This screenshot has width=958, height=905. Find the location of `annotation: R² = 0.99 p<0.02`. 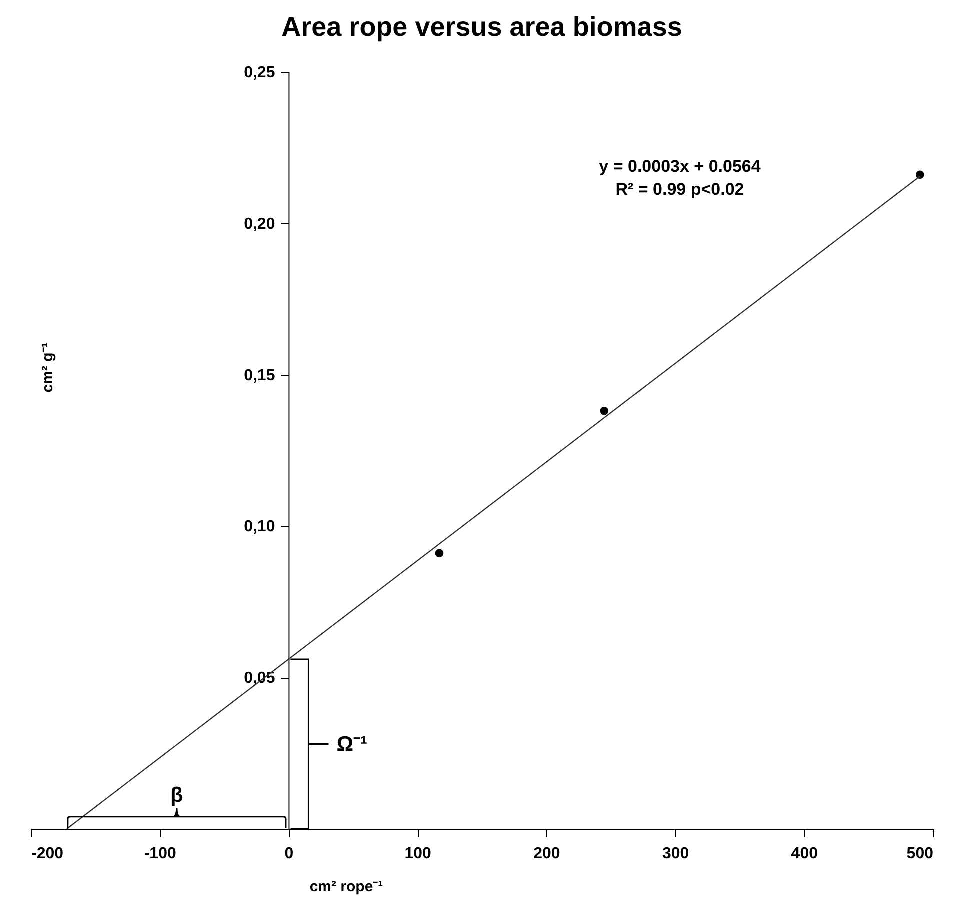

annotation: R² = 0.99 p<0.02 is located at coordinates (680, 189).